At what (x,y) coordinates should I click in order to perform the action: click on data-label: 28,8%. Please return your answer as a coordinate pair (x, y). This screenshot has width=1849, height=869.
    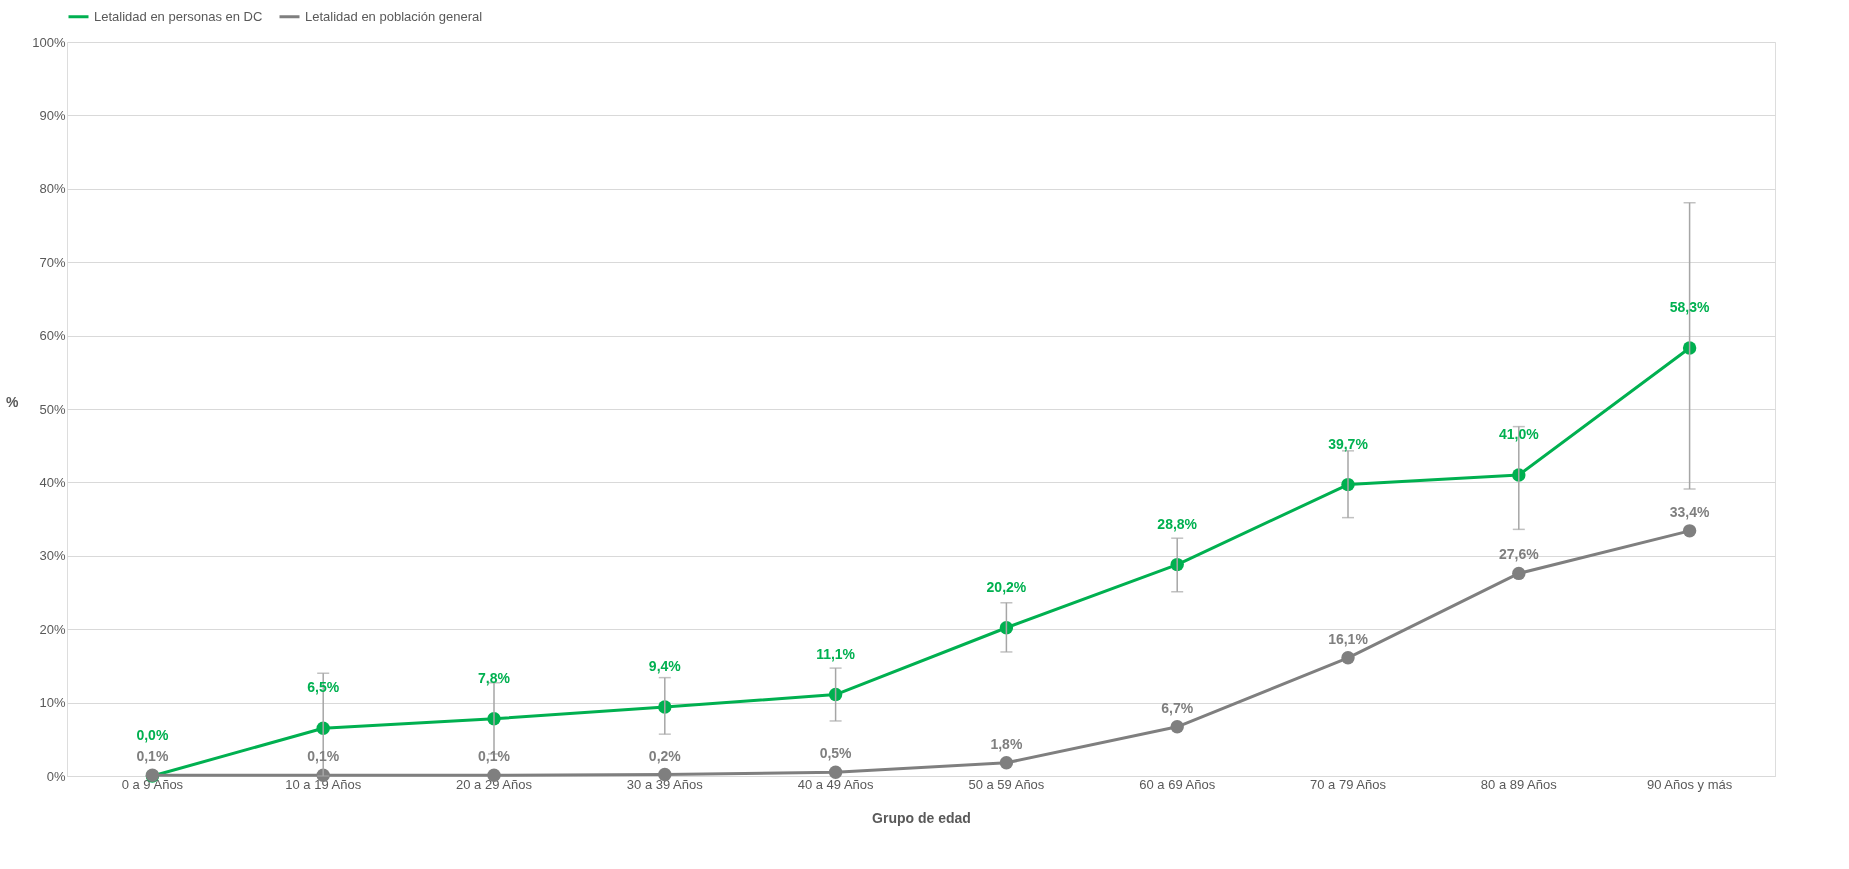
    Looking at the image, I should click on (1177, 523).